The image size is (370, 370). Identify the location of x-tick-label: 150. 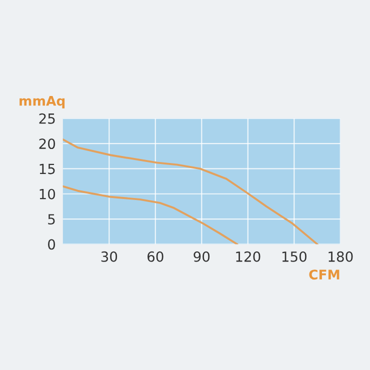
(294, 256).